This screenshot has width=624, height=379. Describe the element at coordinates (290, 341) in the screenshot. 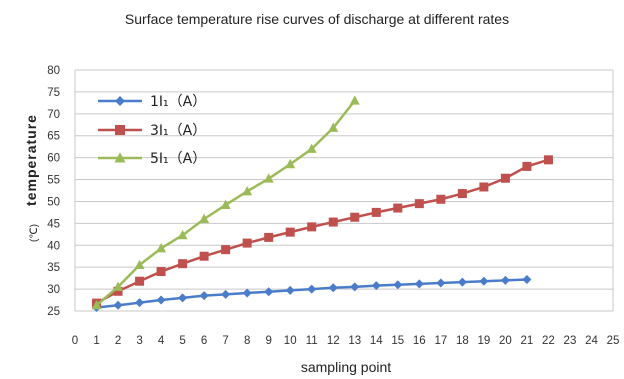

I see `x-tick-label: 10` at that location.